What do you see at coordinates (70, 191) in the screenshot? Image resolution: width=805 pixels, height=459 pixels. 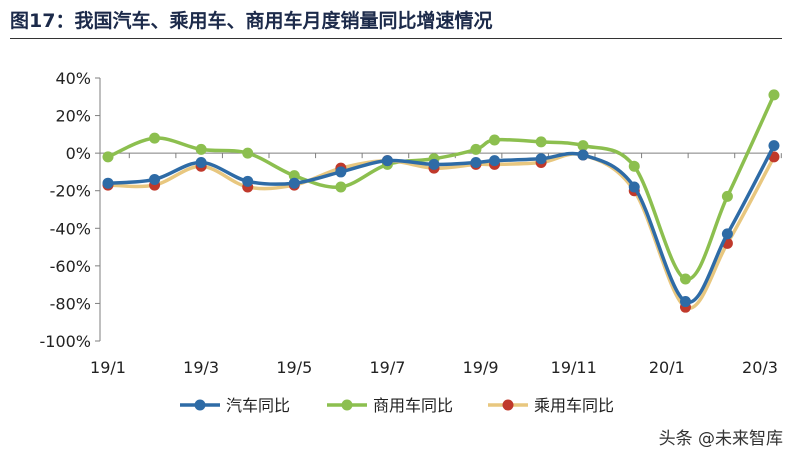 I see `y-tick-label: -20%` at bounding box center [70, 191].